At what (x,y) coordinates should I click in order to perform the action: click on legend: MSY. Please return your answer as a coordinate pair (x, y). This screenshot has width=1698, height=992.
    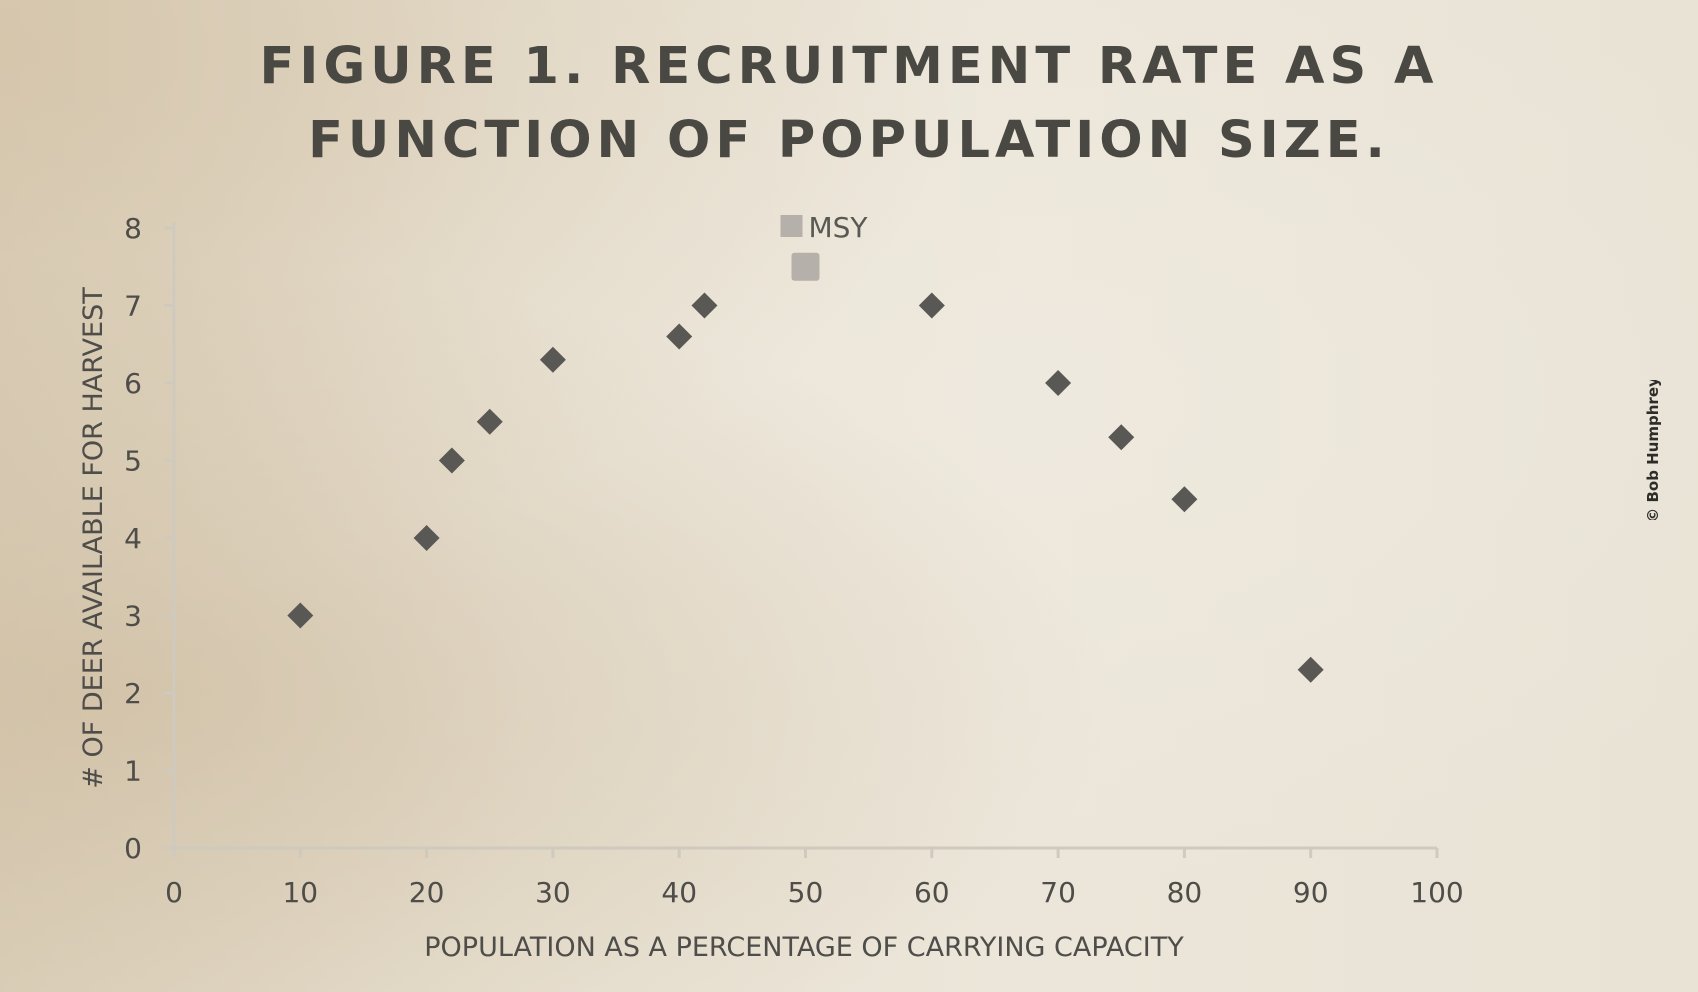
    Looking at the image, I should click on (824, 227).